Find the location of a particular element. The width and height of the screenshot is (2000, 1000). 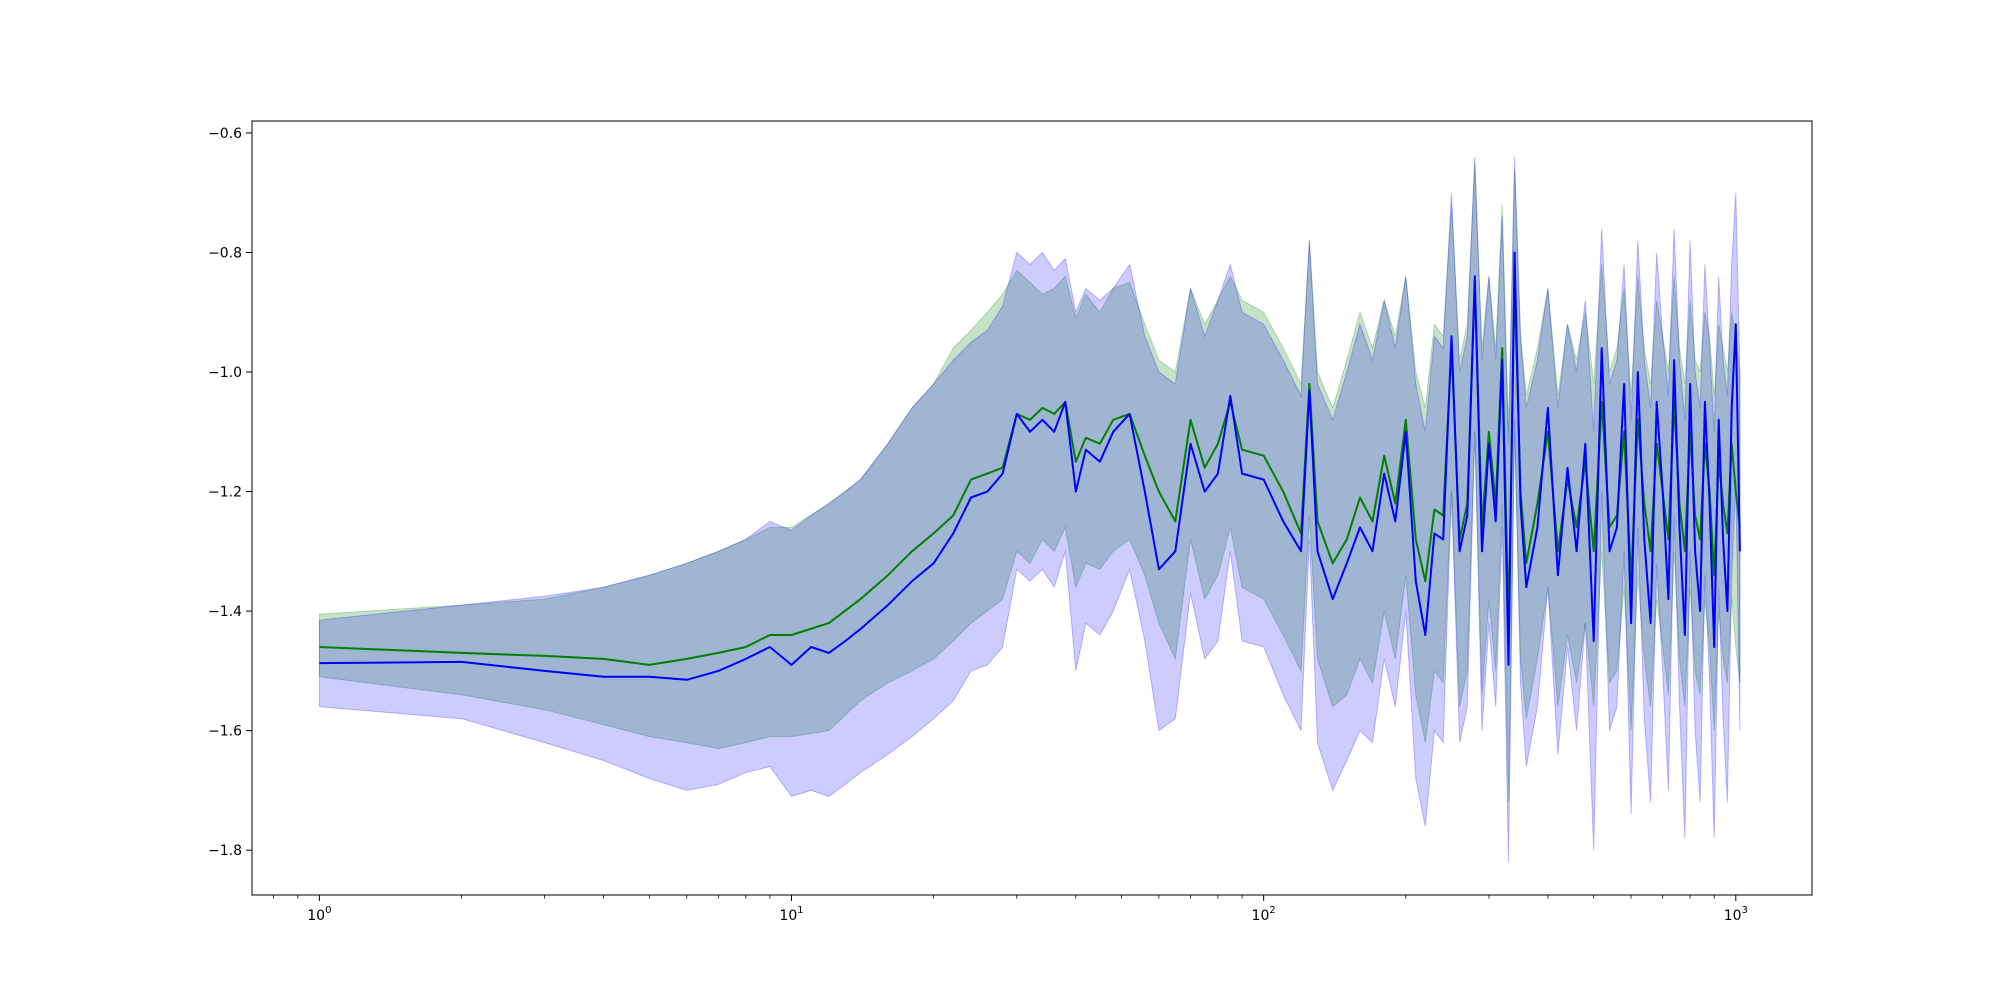

x-tick-label: 10² is located at coordinates (1264, 914).